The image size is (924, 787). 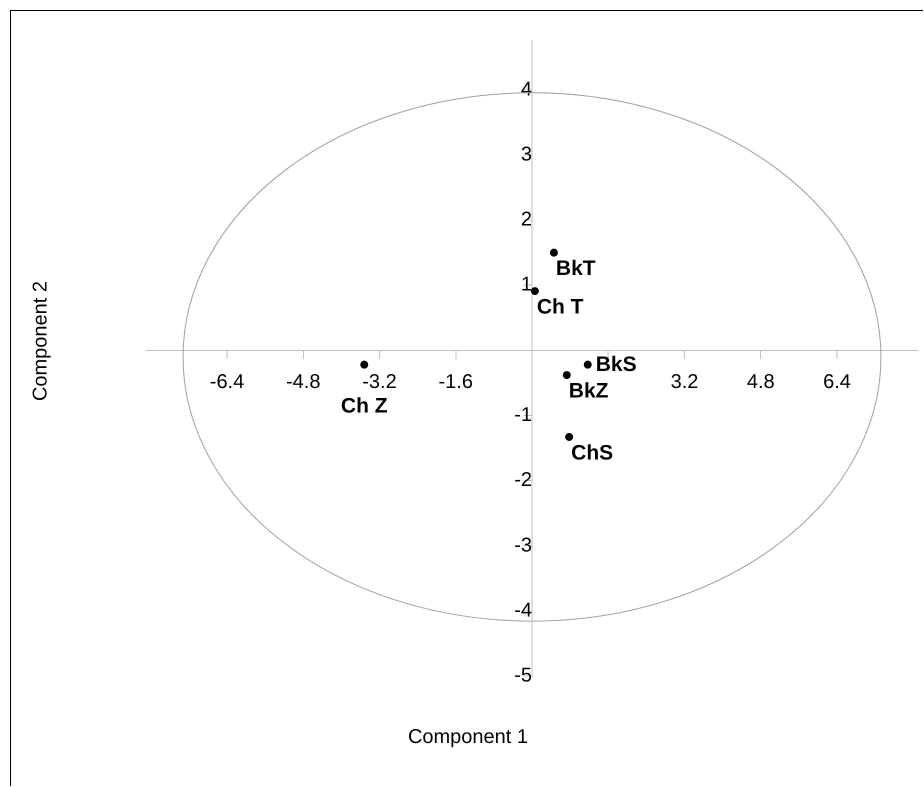 What do you see at coordinates (576, 268) in the screenshot?
I see `annotation: BkT` at bounding box center [576, 268].